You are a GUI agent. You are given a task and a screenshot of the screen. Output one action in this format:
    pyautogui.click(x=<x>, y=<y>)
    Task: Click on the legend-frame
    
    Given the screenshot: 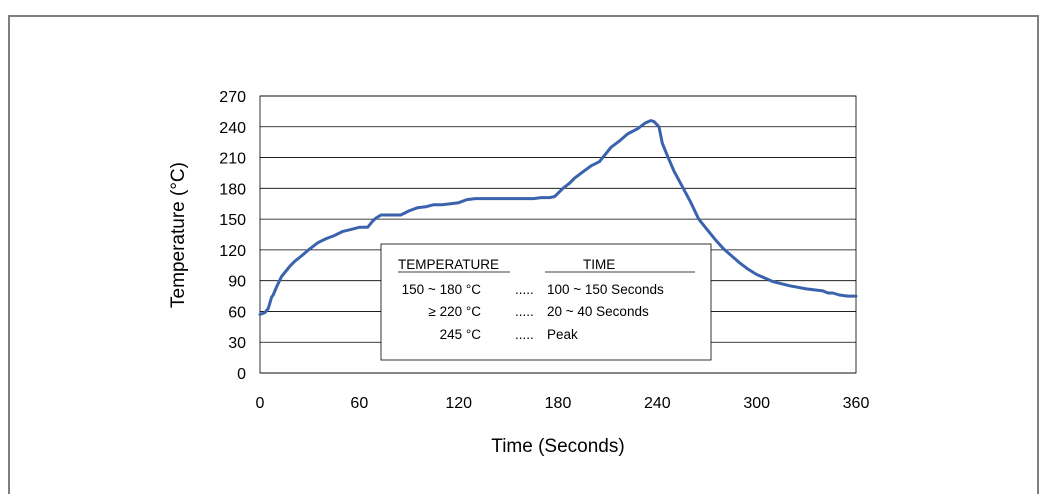 What is the action you would take?
    pyautogui.click(x=546, y=302)
    